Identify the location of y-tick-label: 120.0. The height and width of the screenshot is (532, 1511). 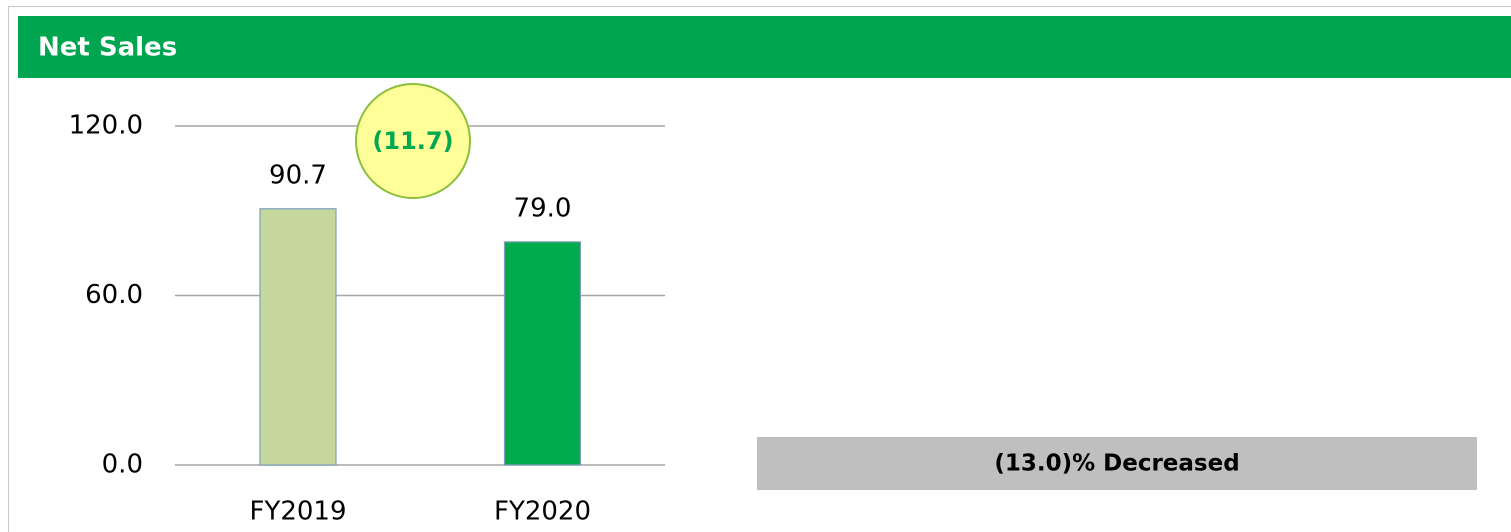
(106, 126).